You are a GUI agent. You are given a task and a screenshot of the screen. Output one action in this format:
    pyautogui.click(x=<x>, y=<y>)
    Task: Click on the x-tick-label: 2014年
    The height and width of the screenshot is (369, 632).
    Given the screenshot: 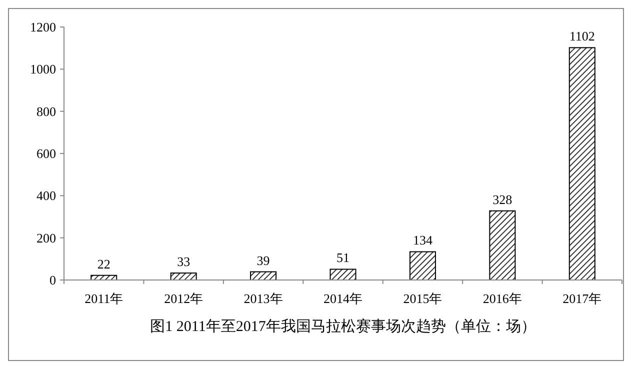 What is the action you would take?
    pyautogui.click(x=343, y=298)
    